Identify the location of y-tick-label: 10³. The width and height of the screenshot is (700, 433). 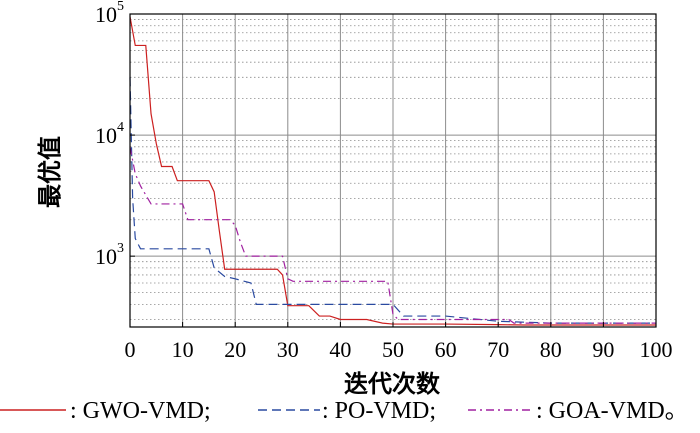
(109, 255).